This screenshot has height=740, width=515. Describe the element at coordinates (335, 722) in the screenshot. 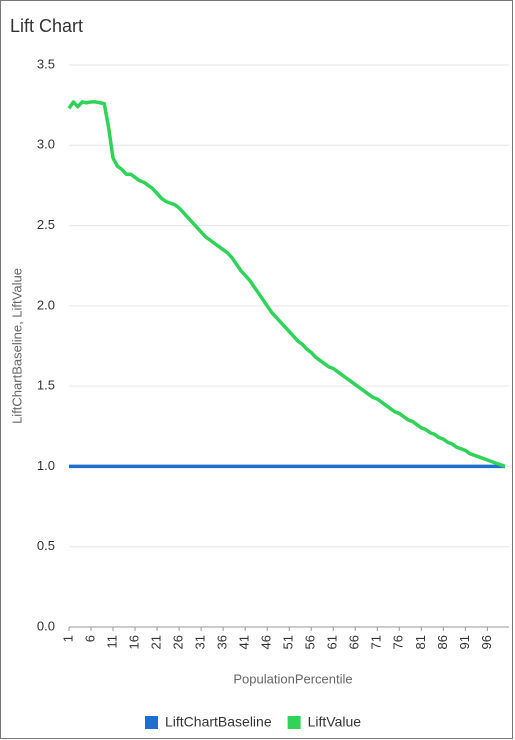

I see `legend-label: LiftValue` at that location.